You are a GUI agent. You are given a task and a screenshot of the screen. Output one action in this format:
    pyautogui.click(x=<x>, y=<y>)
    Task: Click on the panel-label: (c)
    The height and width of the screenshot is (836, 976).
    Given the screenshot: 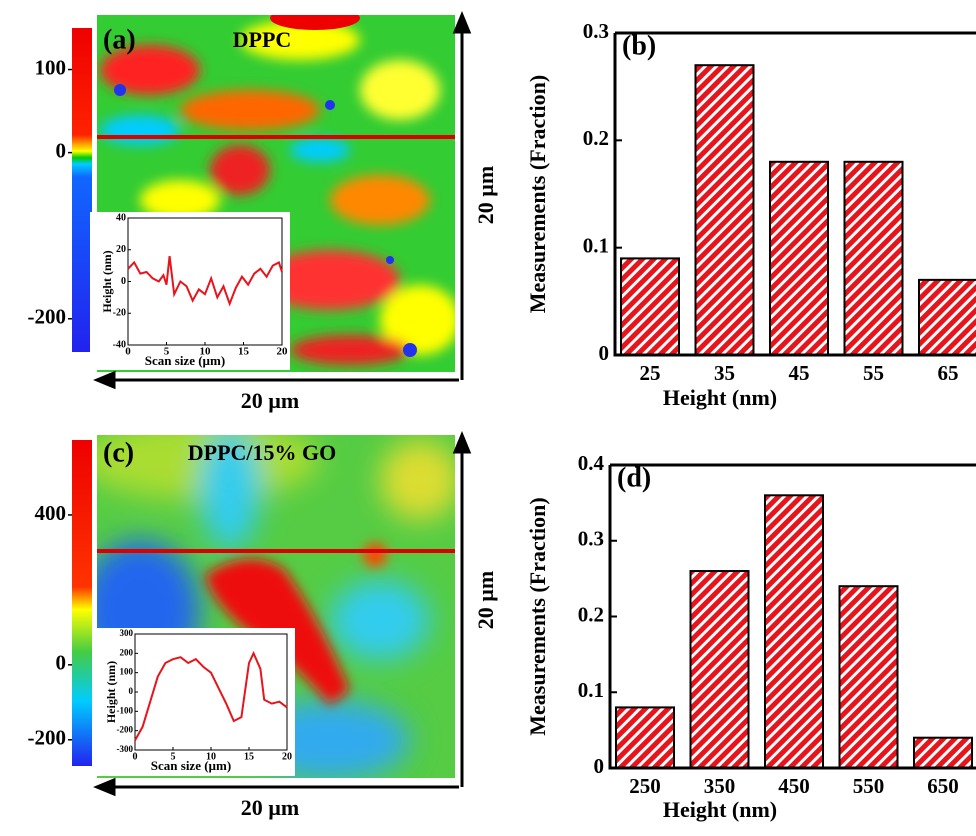 What is the action you would take?
    pyautogui.click(x=118, y=452)
    